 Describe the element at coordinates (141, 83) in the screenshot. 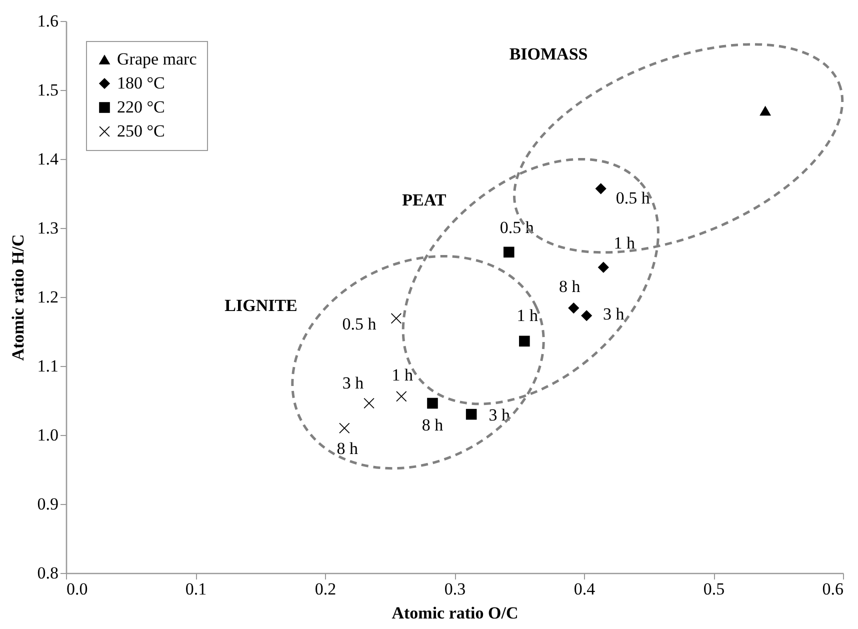

I see `legend-label: 180 °C` at that location.